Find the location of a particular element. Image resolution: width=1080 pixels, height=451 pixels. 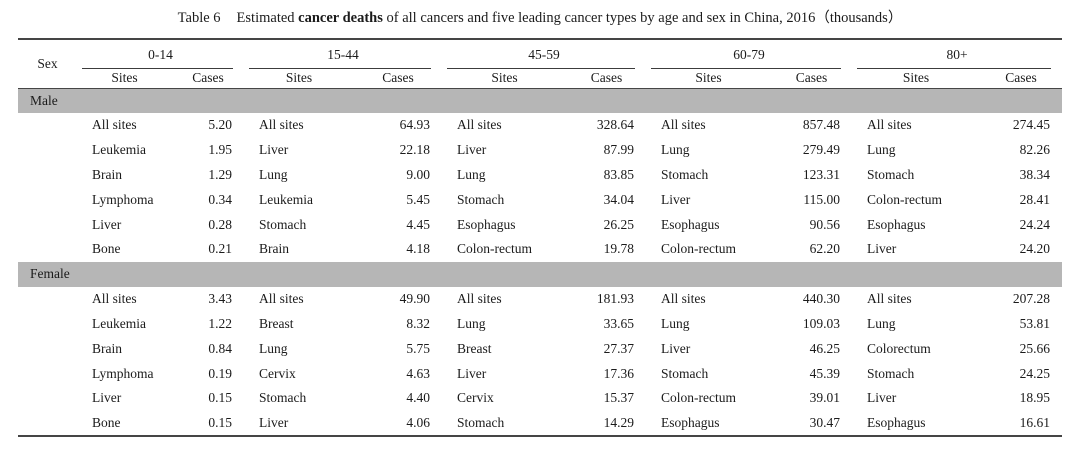

cases-cell: 4.45 is located at coordinates (418, 224).